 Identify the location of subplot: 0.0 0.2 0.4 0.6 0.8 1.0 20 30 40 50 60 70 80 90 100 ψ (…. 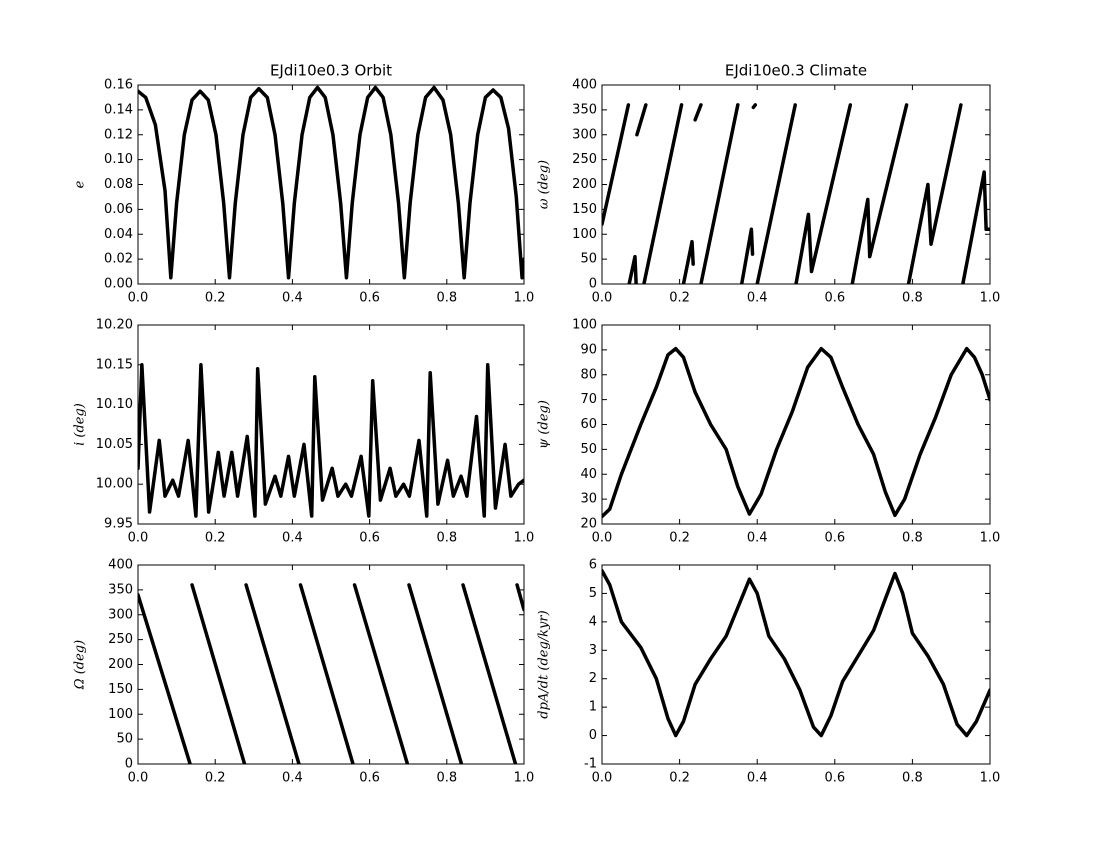
(769, 432).